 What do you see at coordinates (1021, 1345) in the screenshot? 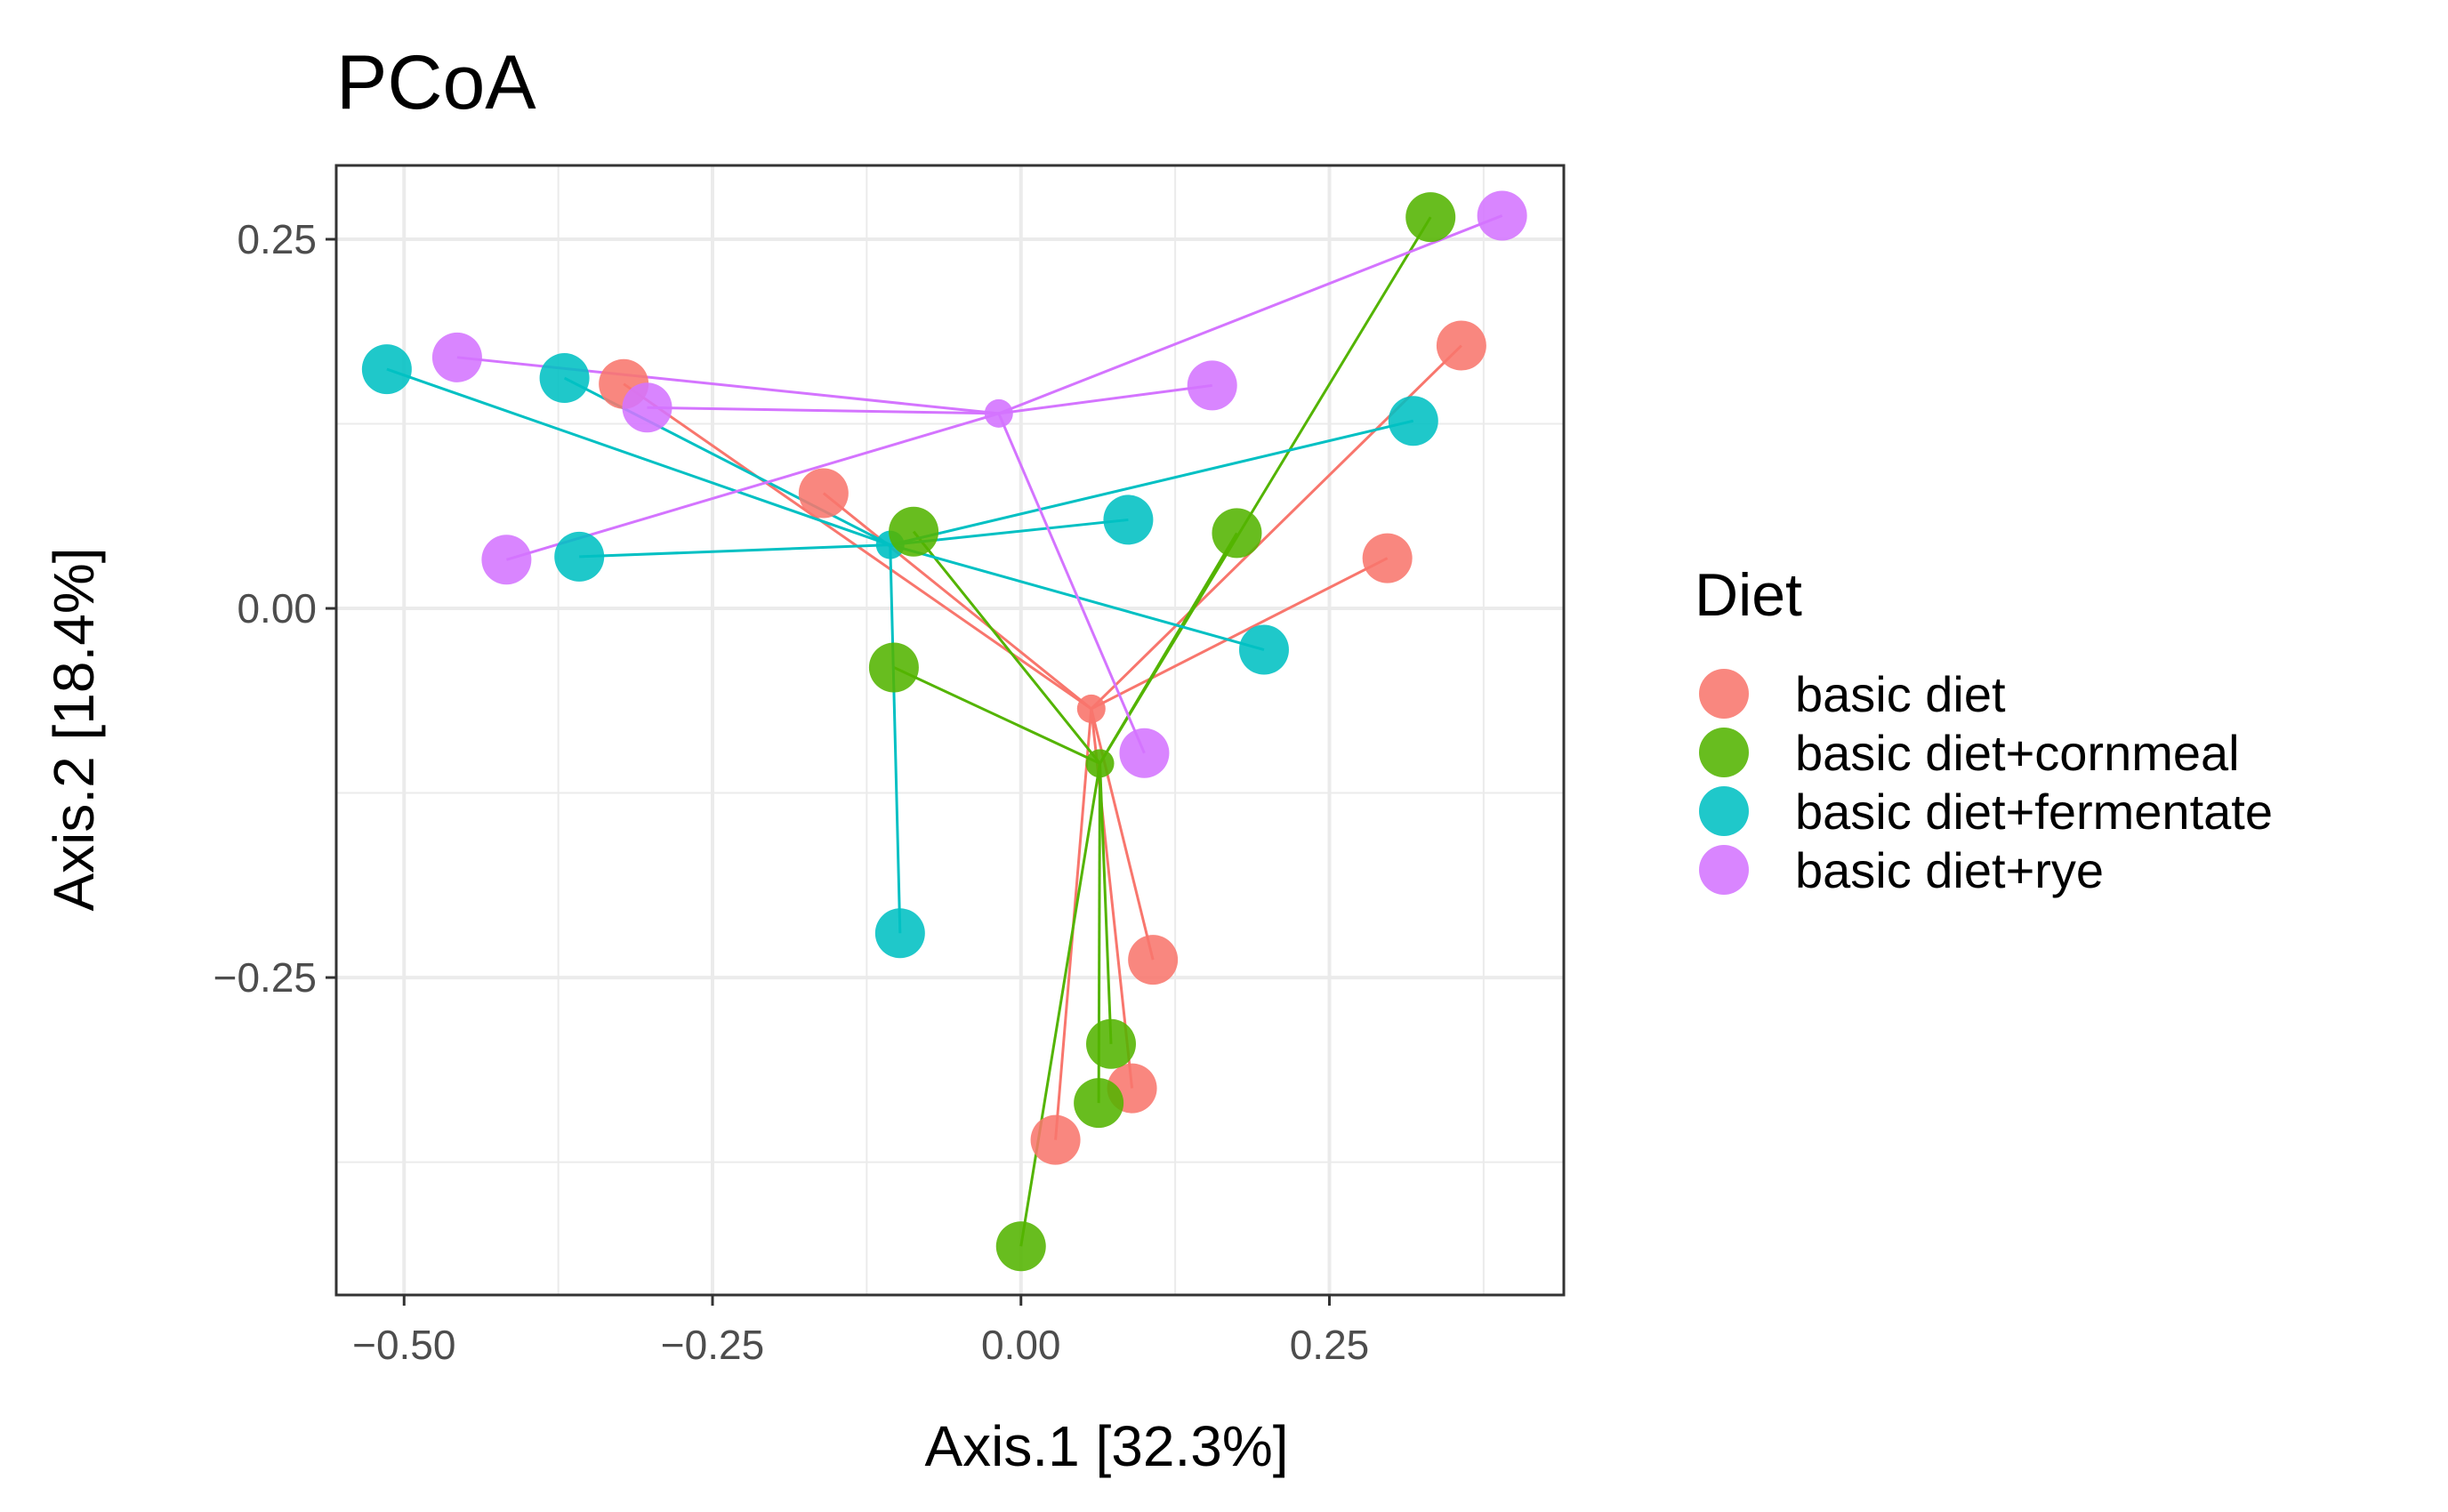
I see `x-tick-label-2: 0.00` at bounding box center [1021, 1345].